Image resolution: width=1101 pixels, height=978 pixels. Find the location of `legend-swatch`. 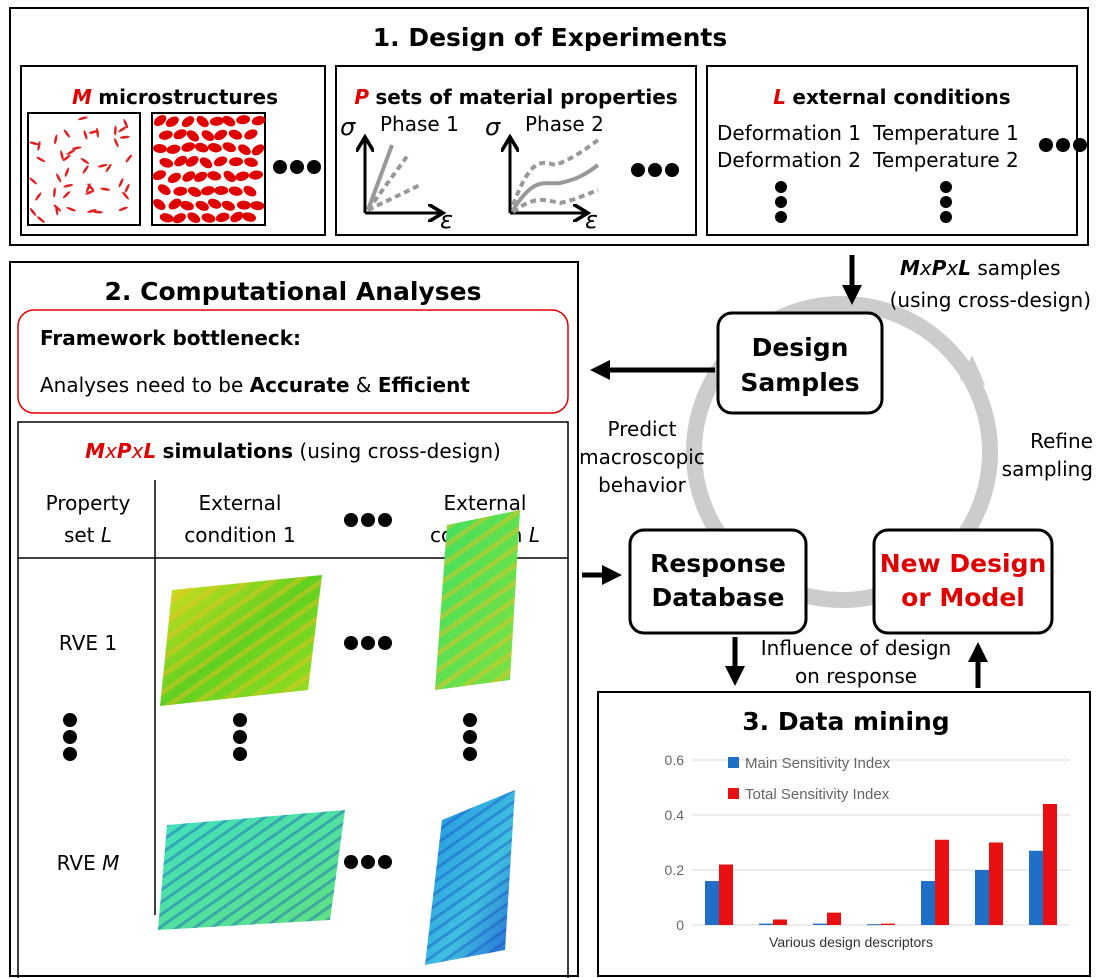

legend-swatch is located at coordinates (733, 762).